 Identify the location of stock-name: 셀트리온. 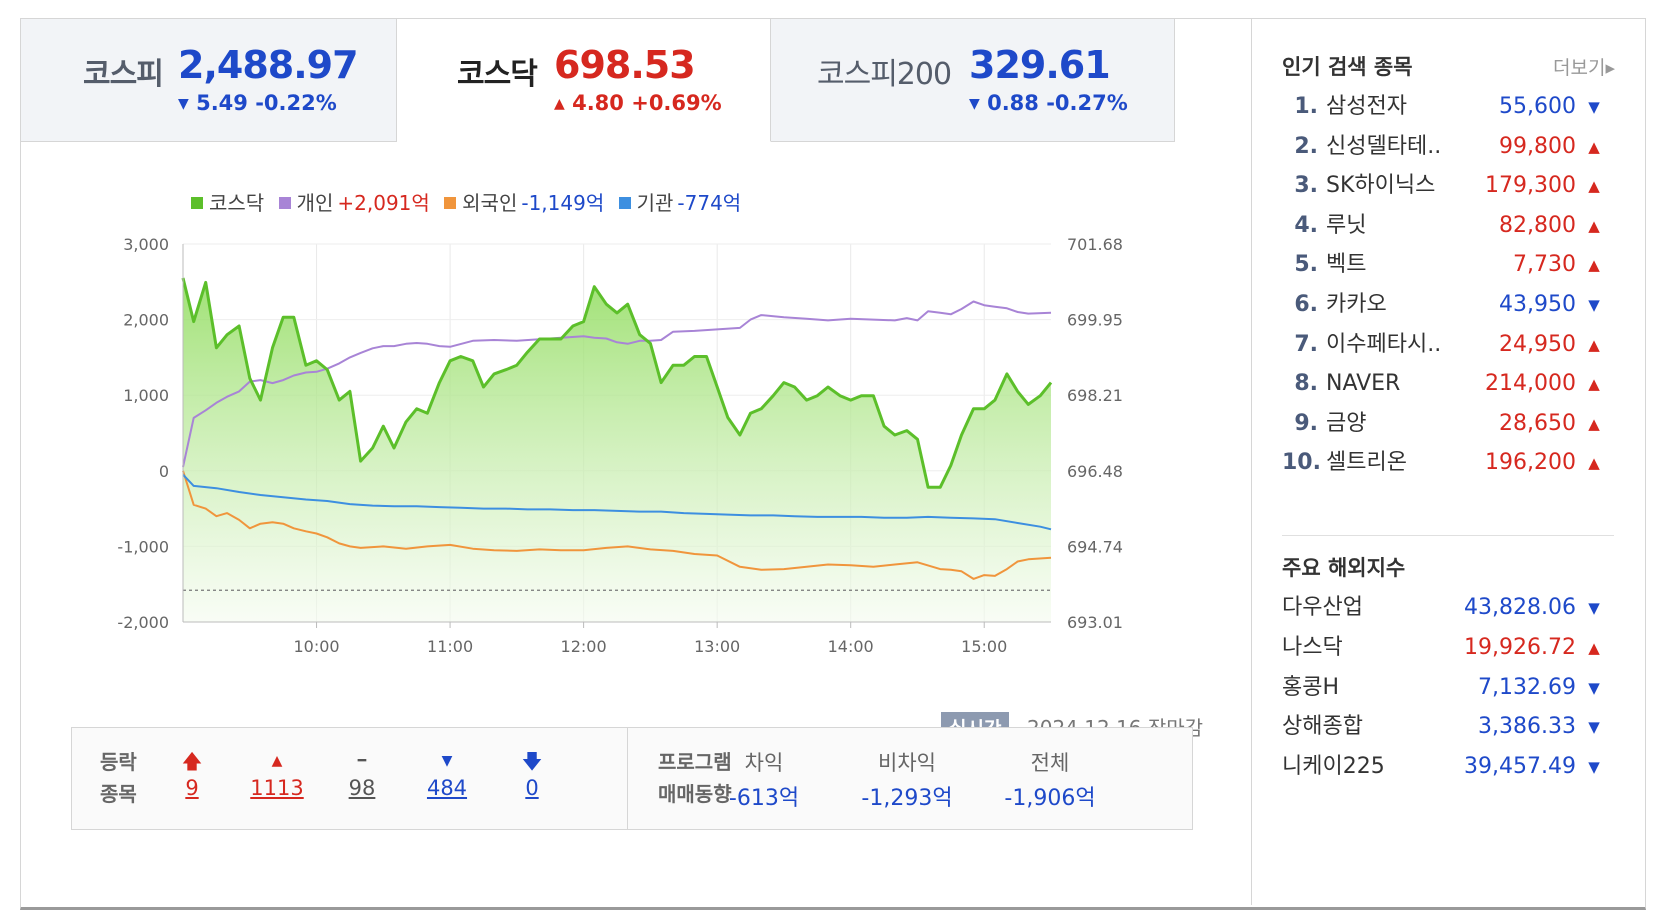
(1366, 463).